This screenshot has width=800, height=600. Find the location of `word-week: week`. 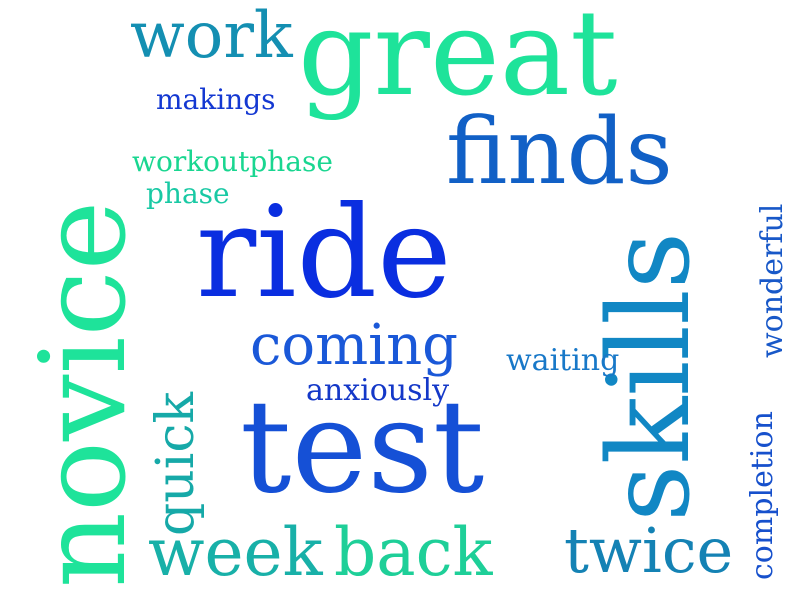

word-week: week is located at coordinates (235, 552).